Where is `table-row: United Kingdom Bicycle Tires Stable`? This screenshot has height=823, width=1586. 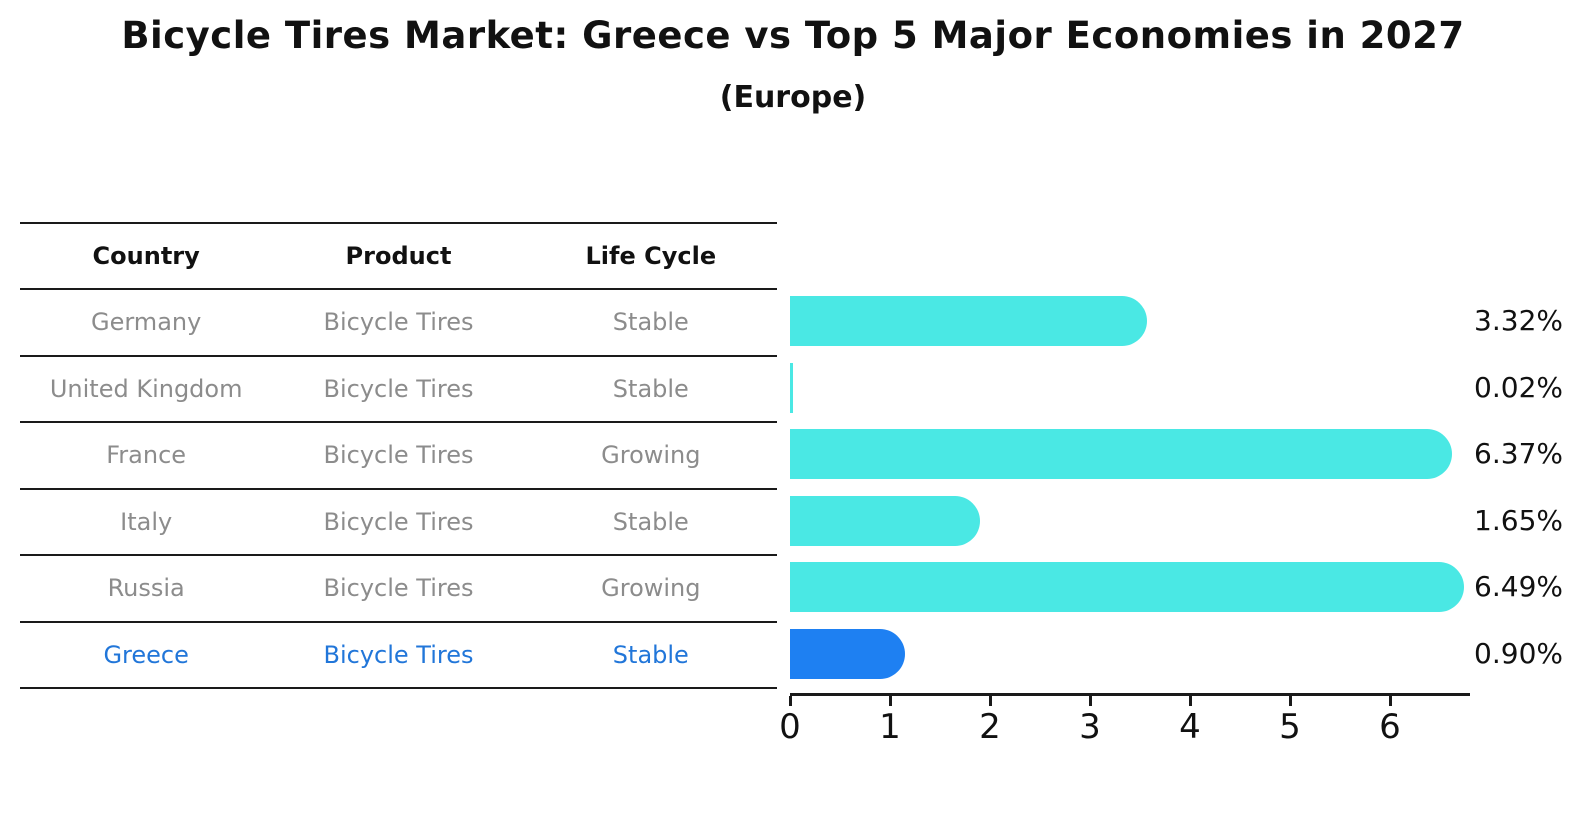
table-row: United Kingdom Bicycle Tires Stable is located at coordinates (398, 390).